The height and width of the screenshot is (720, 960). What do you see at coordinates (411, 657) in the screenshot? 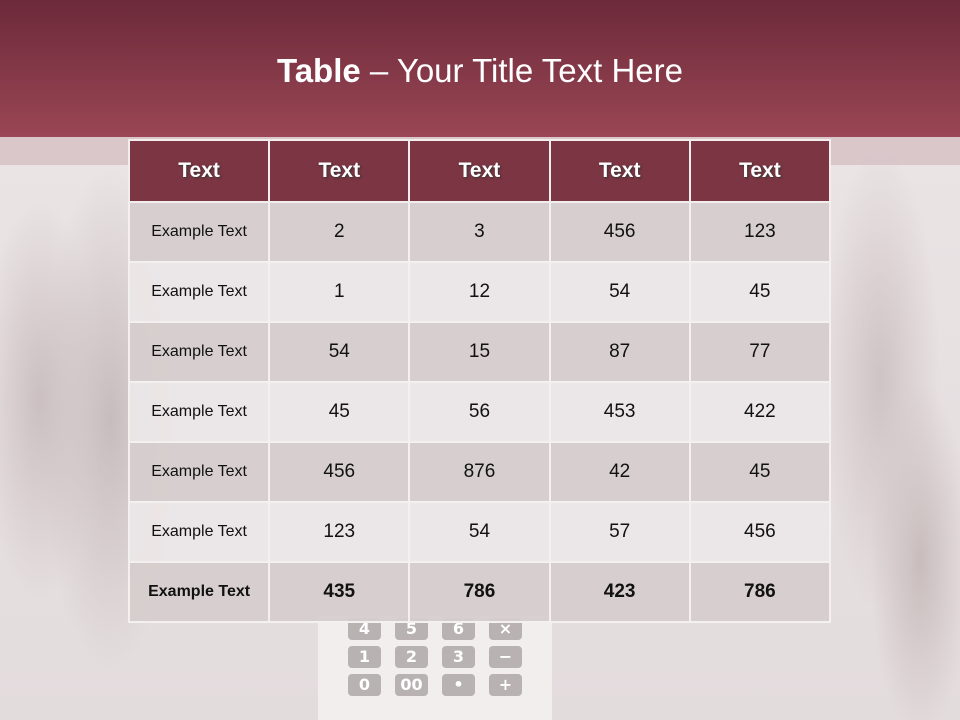
I see `calc-key: 2` at bounding box center [411, 657].